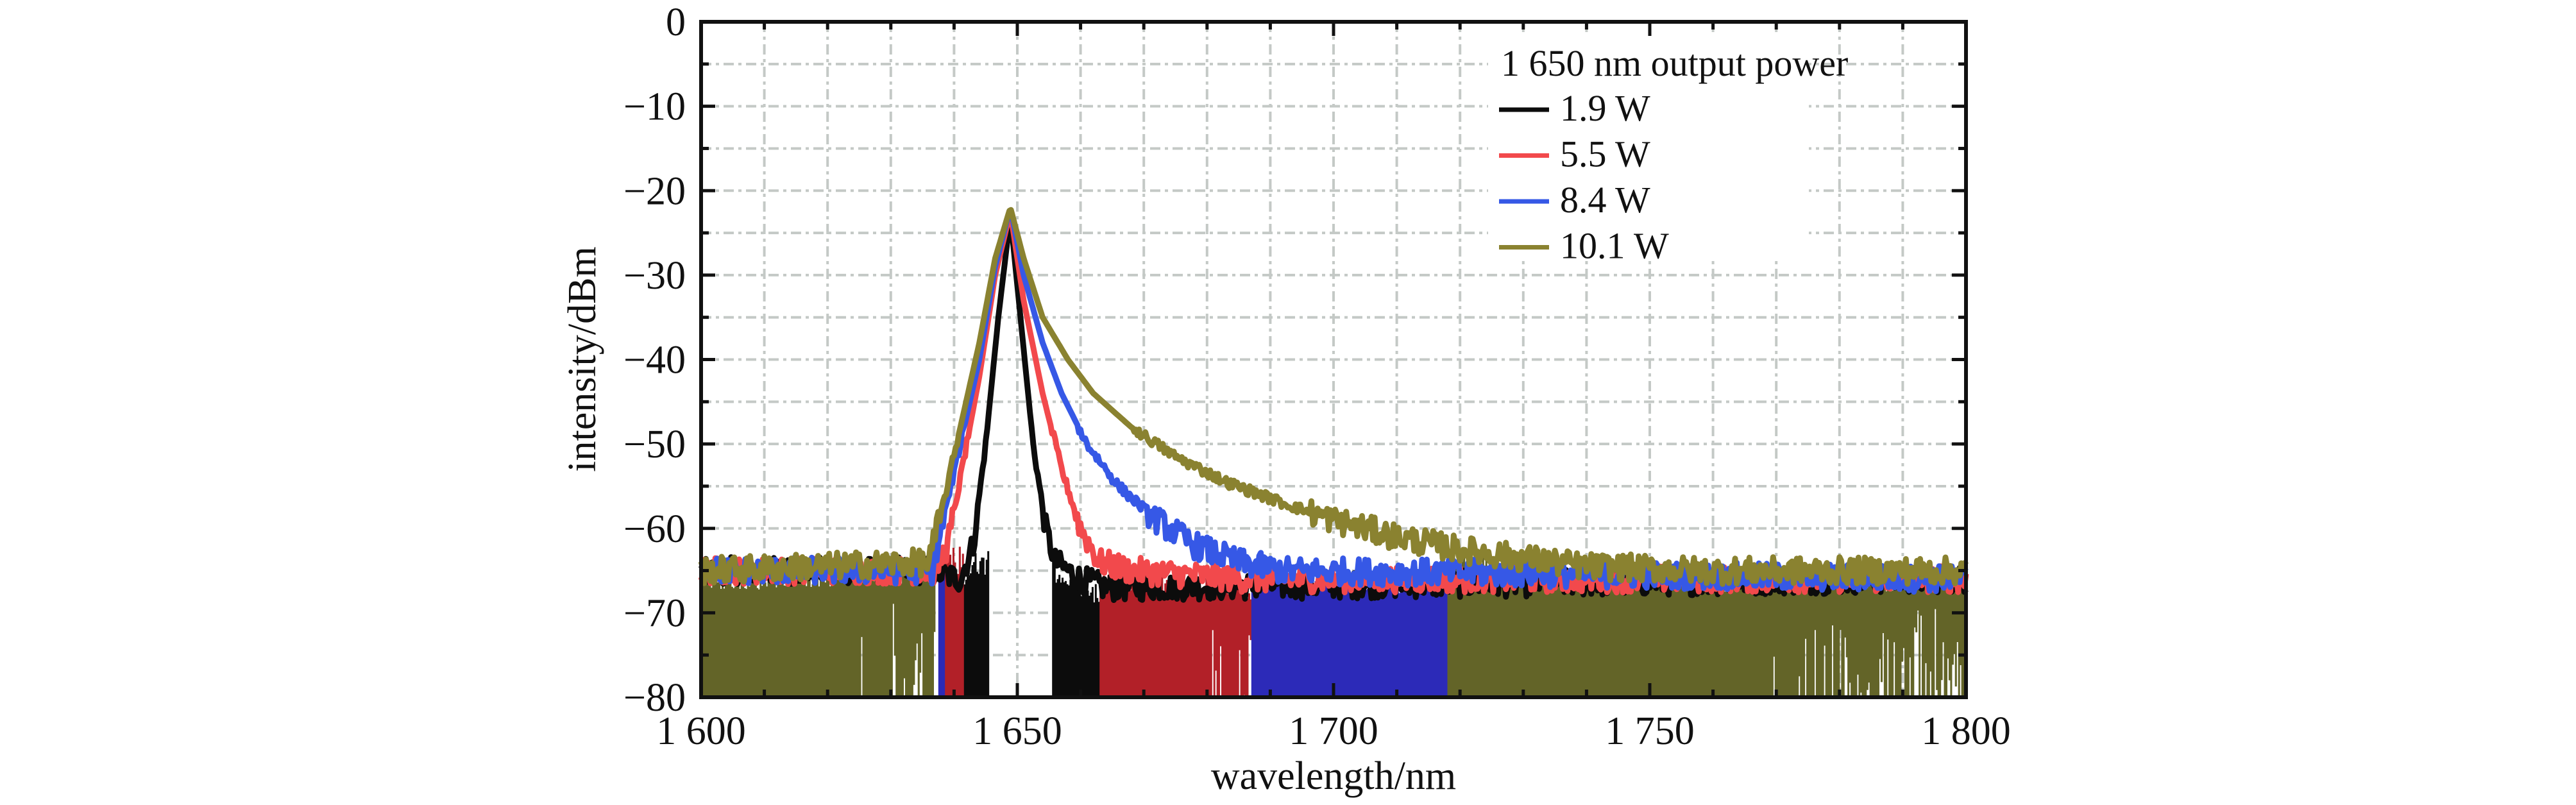  I want to click on legend-background, so click(1648, 144).